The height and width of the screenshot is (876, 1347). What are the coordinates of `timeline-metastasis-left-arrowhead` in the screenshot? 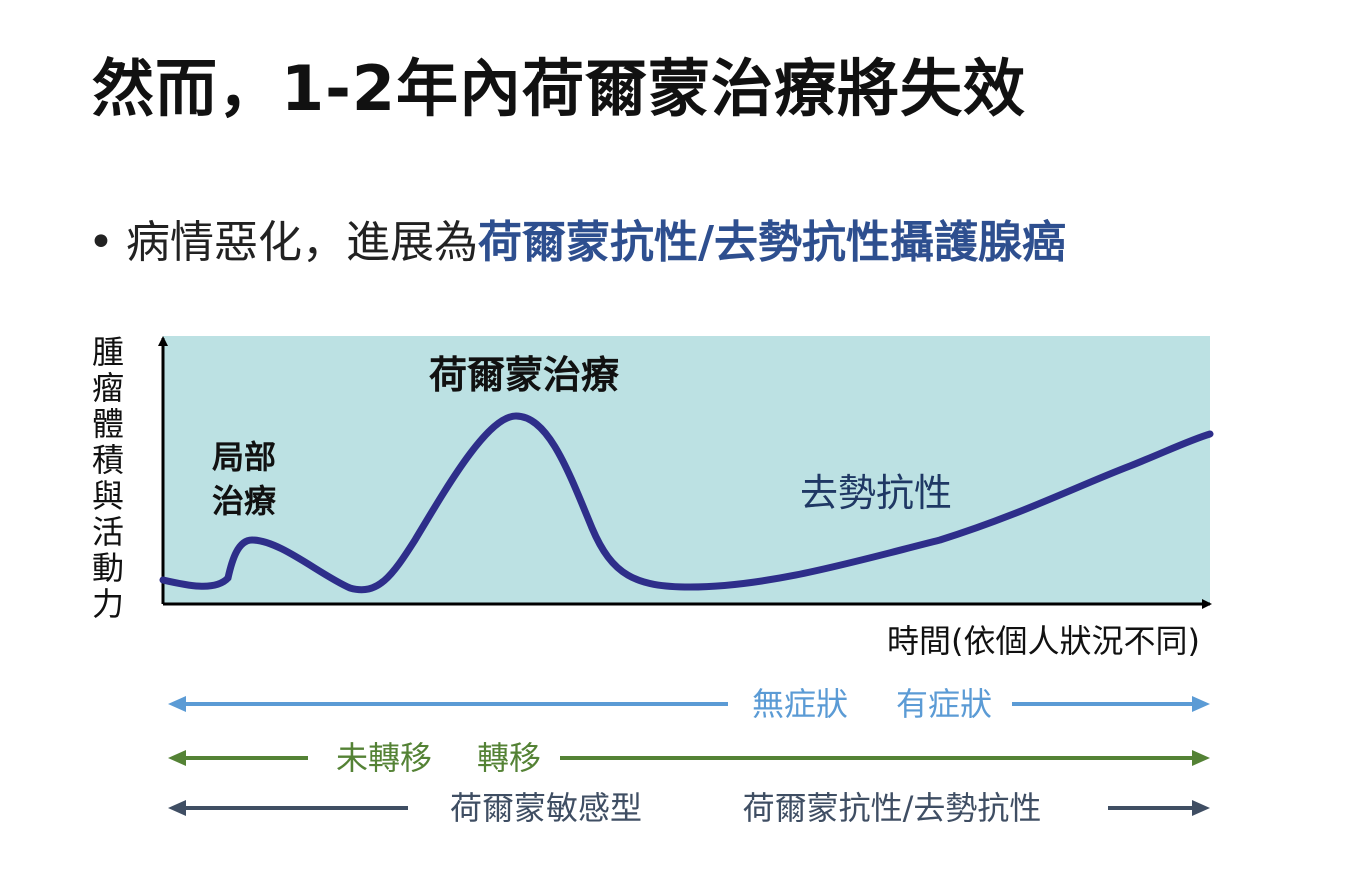 It's located at (177, 758).